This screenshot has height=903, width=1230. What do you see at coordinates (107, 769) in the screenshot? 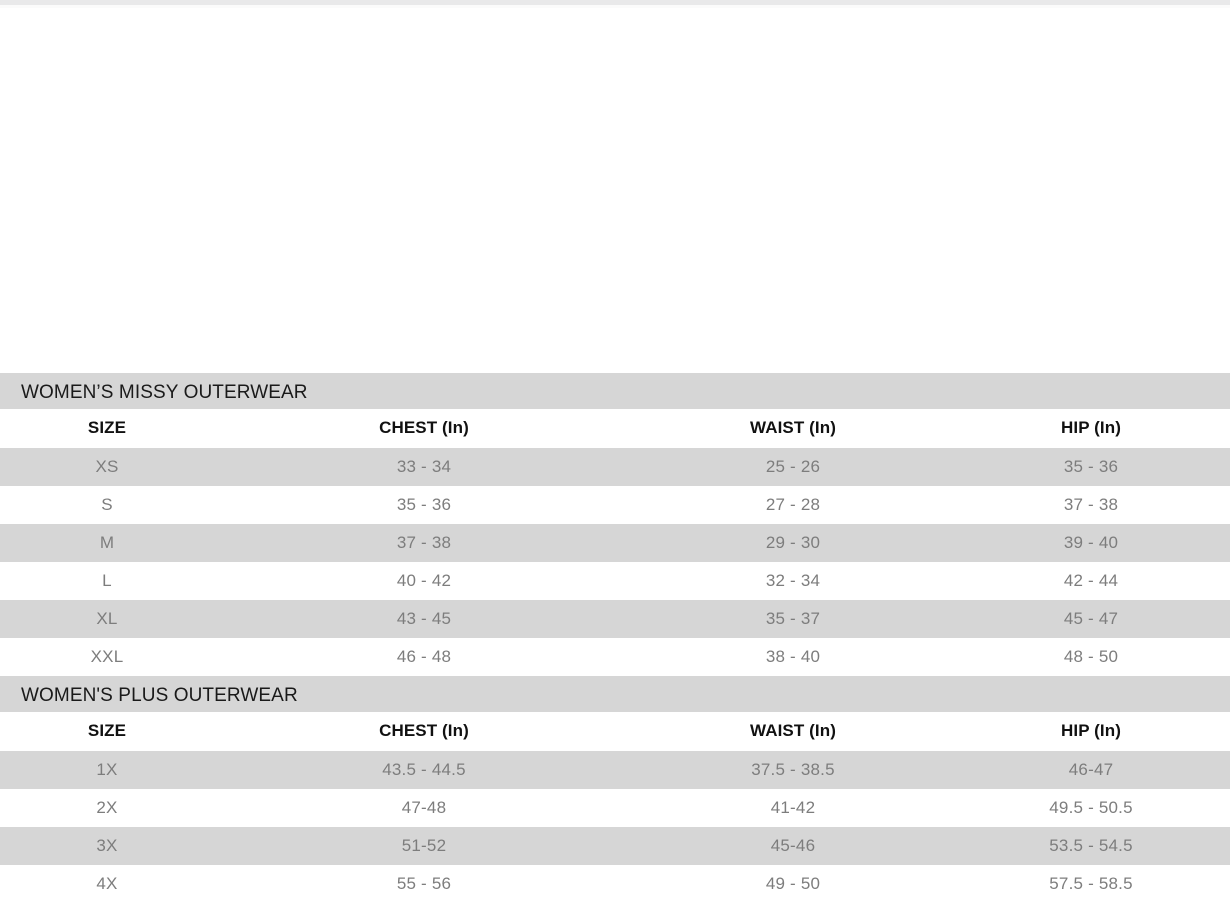
I see `cell-size: 1X` at bounding box center [107, 769].